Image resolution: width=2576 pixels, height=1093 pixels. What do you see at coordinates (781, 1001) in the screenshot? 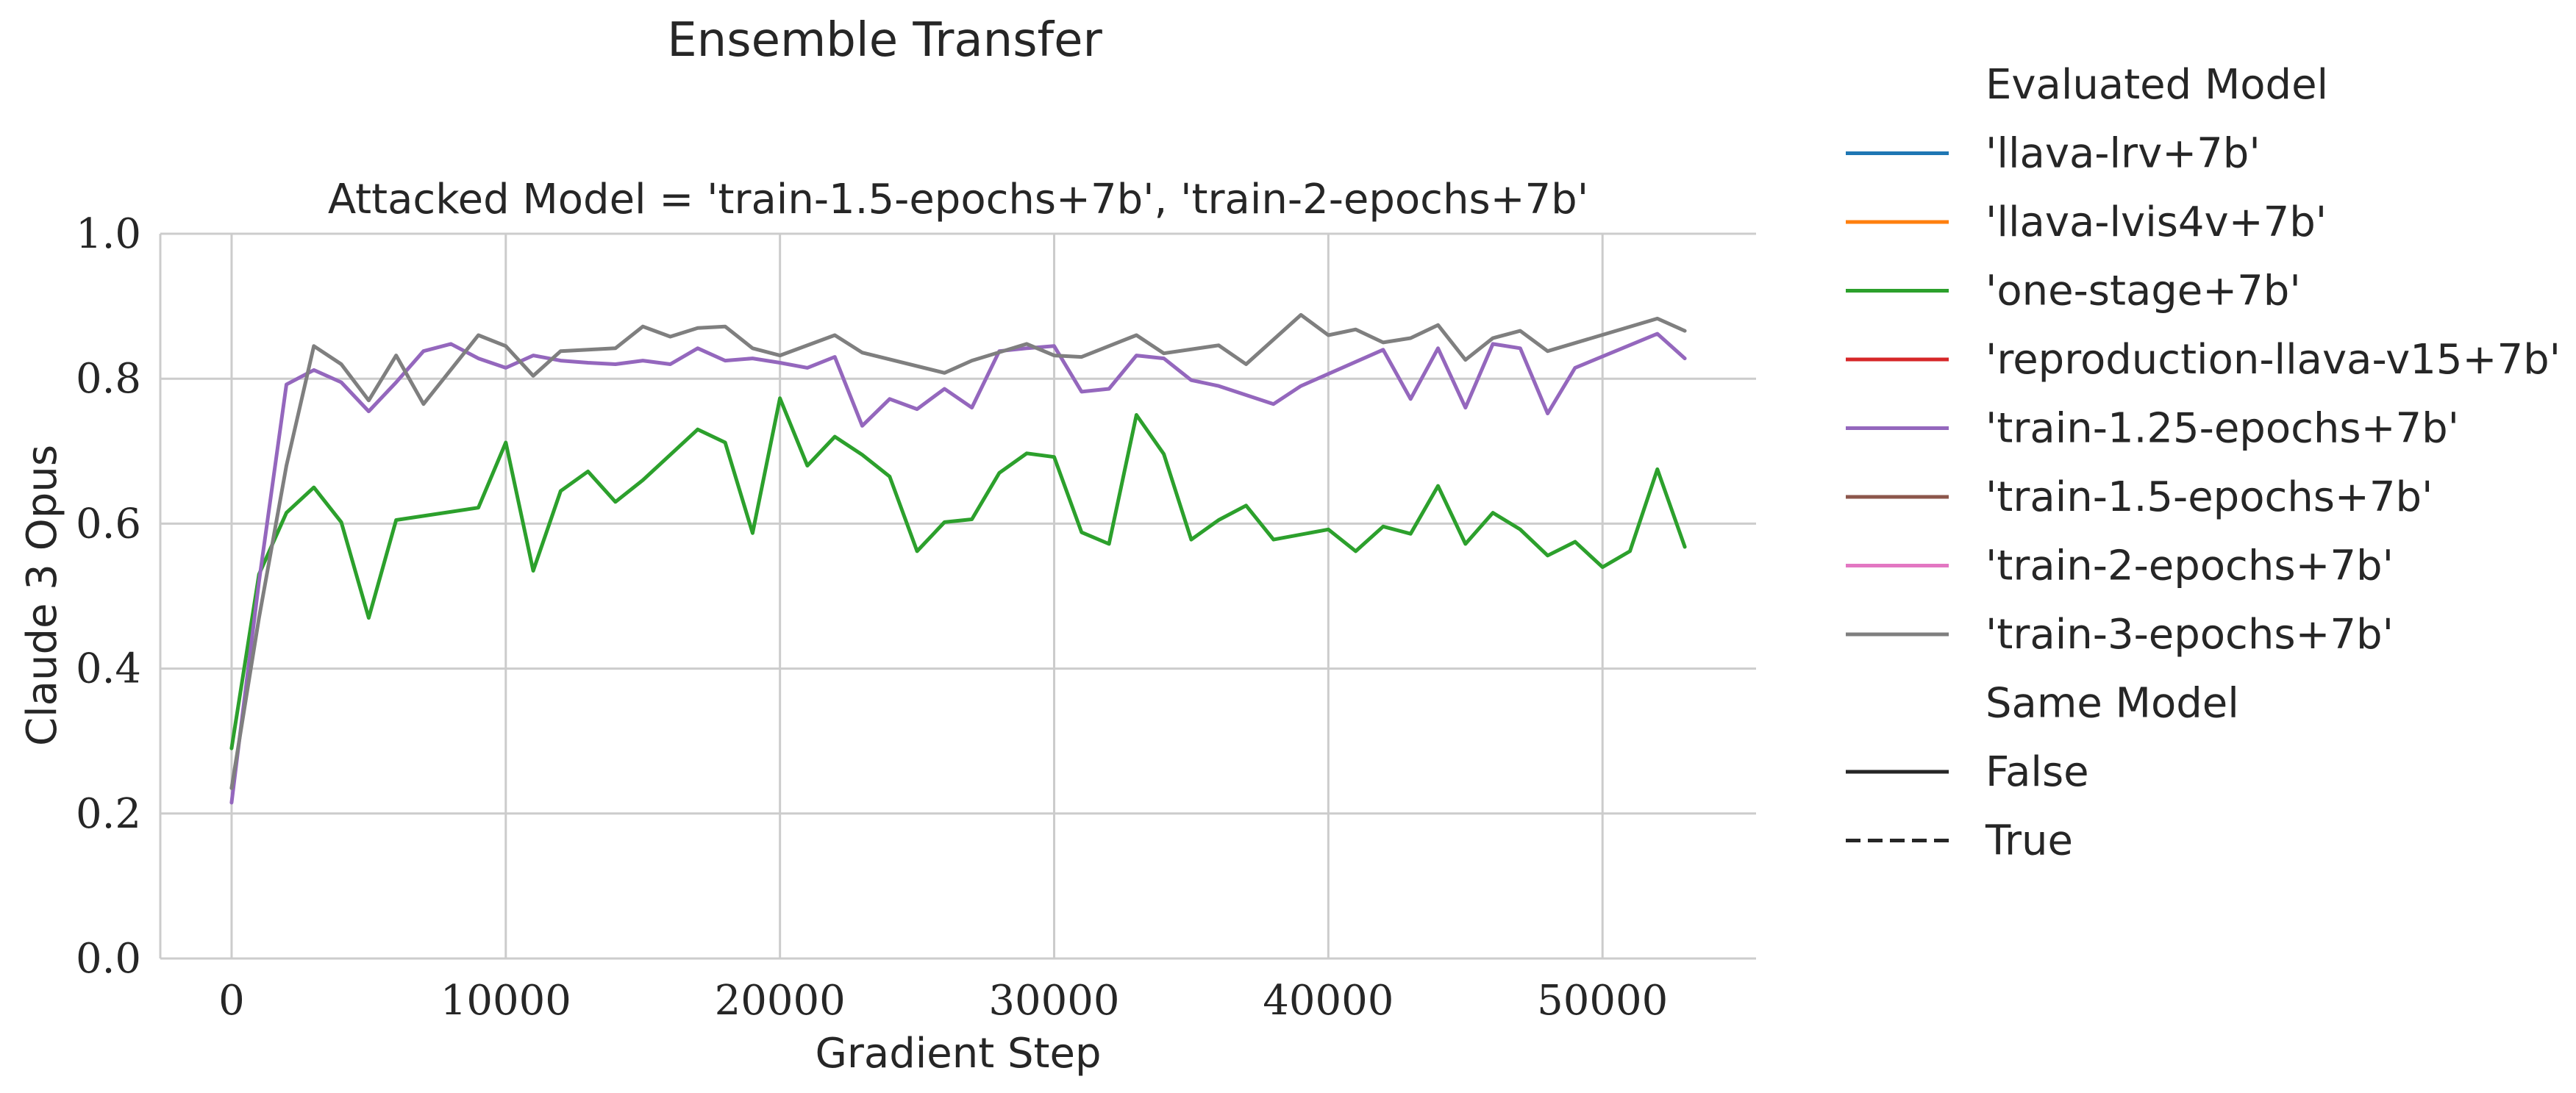
I see `x-tick-label: 20000` at bounding box center [781, 1001].